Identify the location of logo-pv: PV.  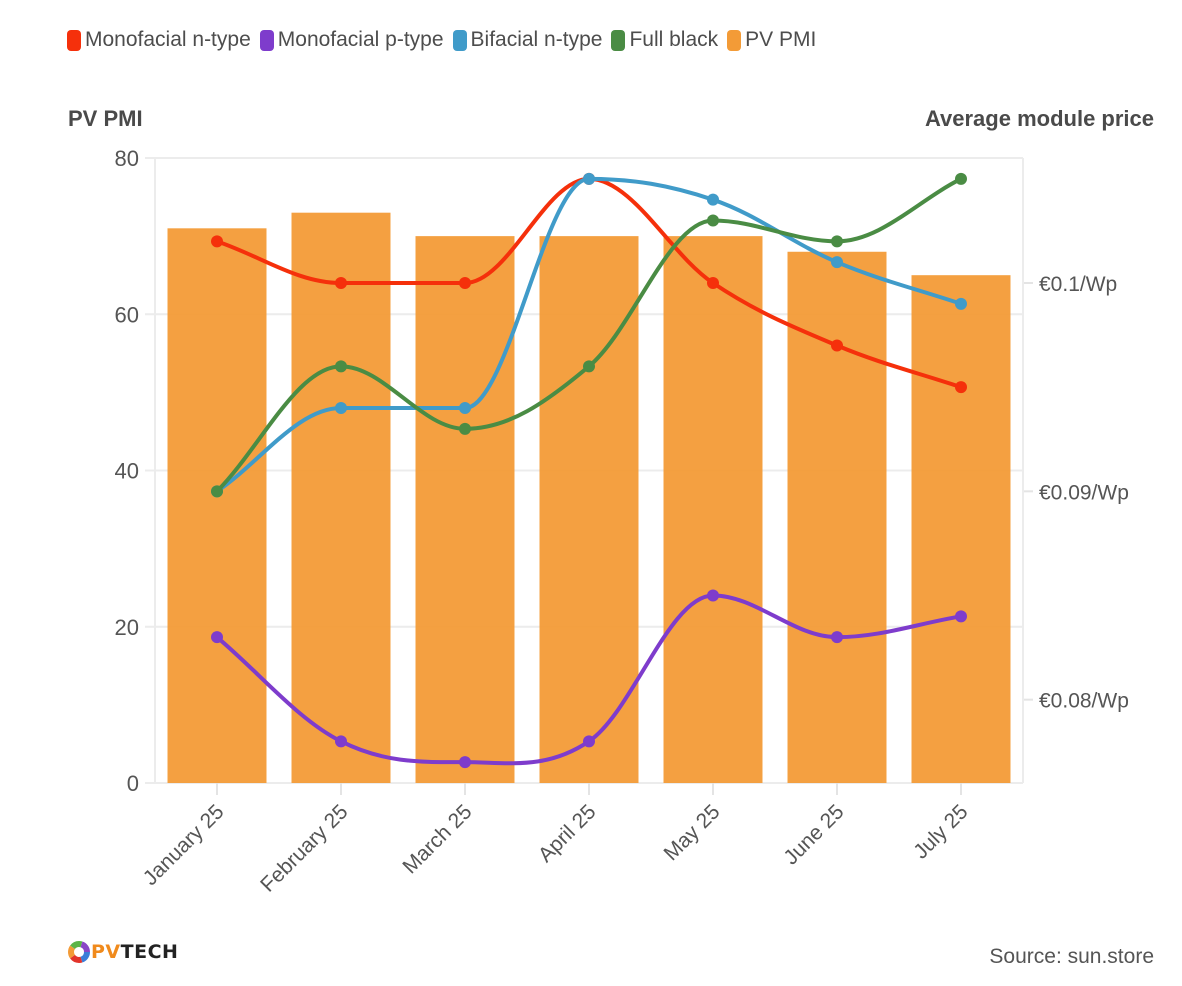
(106, 952).